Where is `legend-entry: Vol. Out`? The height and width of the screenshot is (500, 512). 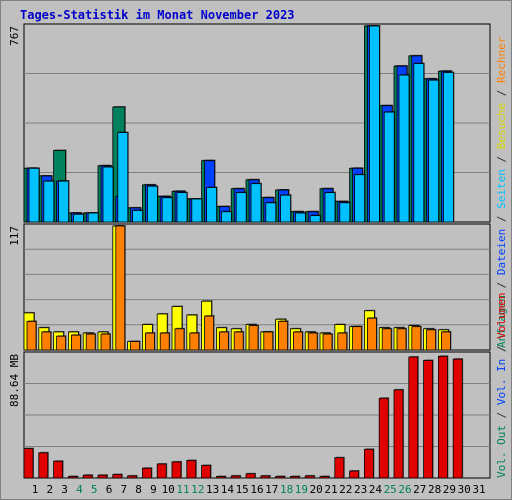
legend-entry: Vol. Out is located at coordinates (501, 451).